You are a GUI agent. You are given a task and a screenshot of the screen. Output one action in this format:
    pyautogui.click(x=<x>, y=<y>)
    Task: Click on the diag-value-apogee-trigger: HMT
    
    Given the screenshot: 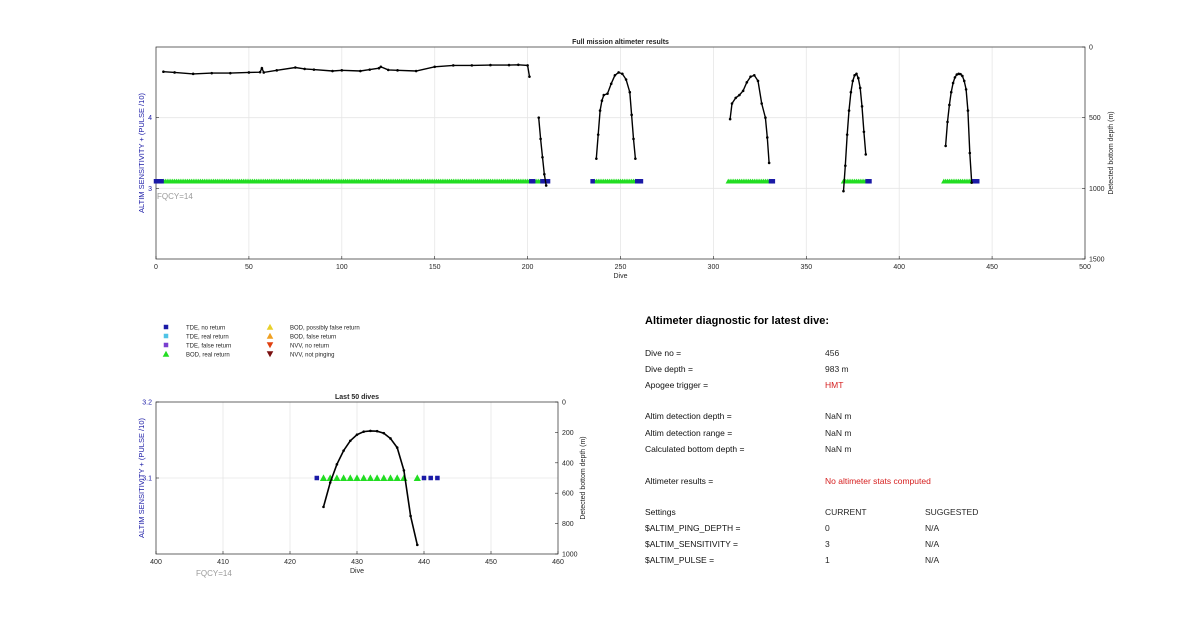 What is the action you would take?
    pyautogui.click(x=834, y=385)
    